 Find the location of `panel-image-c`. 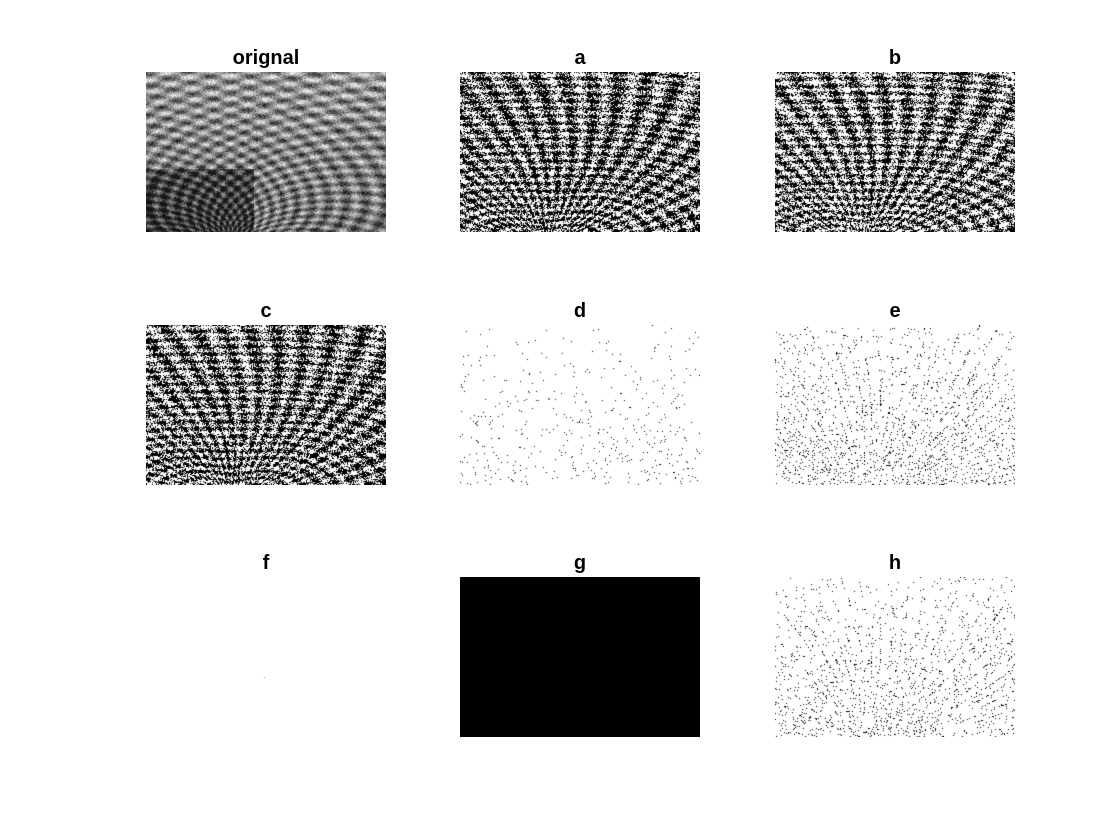

panel-image-c is located at coordinates (266, 405).